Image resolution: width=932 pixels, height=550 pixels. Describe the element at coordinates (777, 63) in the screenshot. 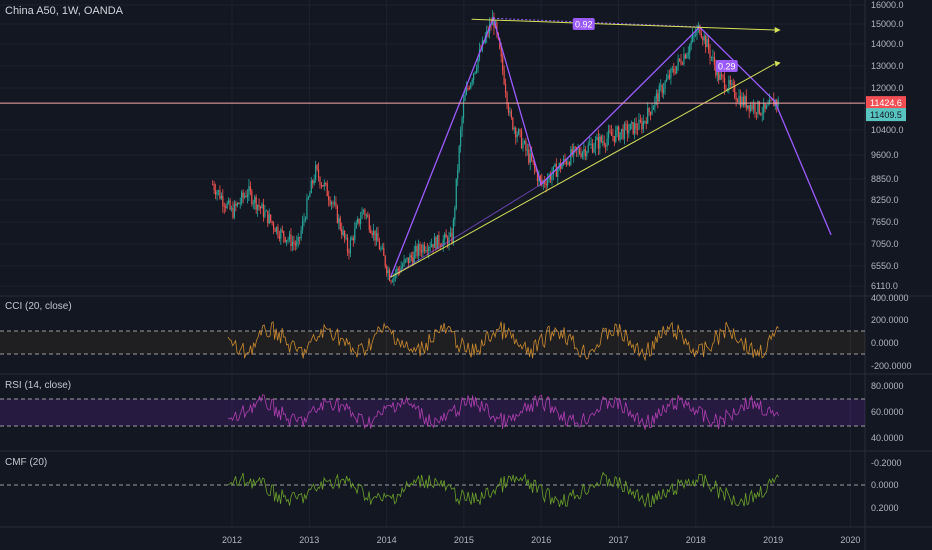

I see `lower-trendline-arrow` at that location.